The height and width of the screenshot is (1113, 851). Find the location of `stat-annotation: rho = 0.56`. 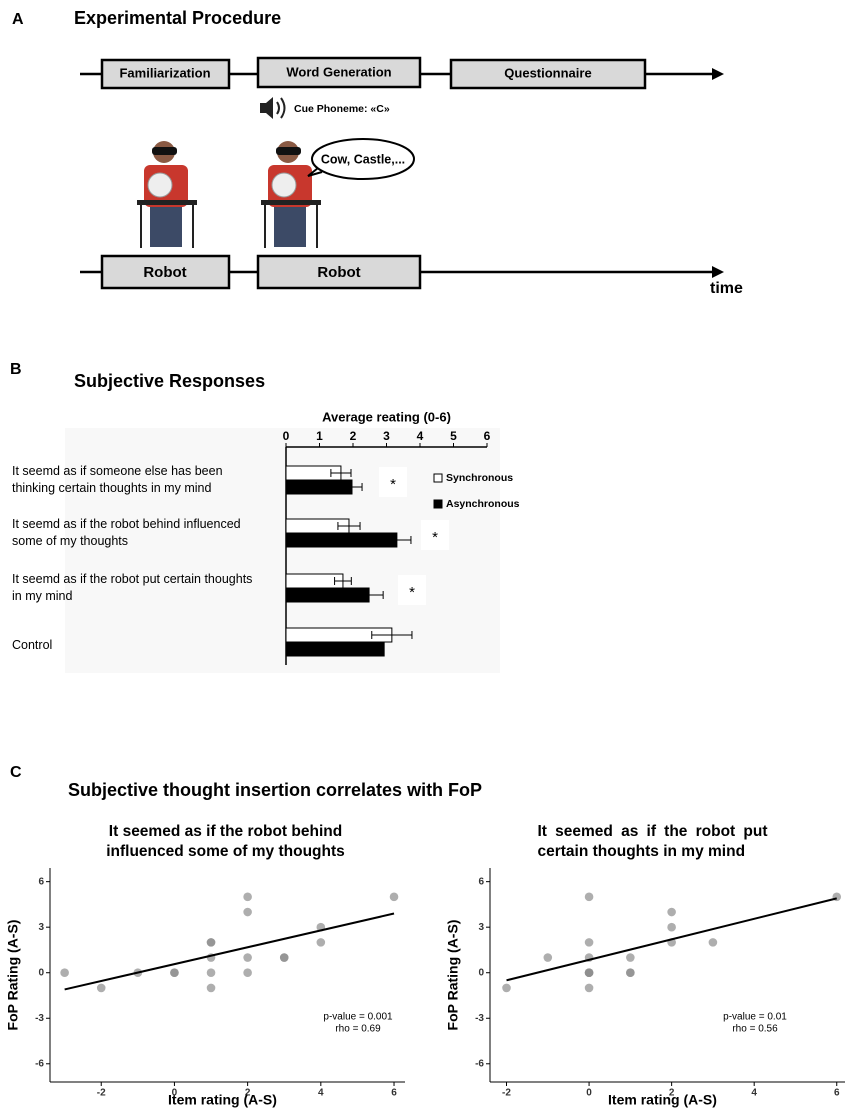

stat-annotation: rho = 0.56 is located at coordinates (755, 1029).